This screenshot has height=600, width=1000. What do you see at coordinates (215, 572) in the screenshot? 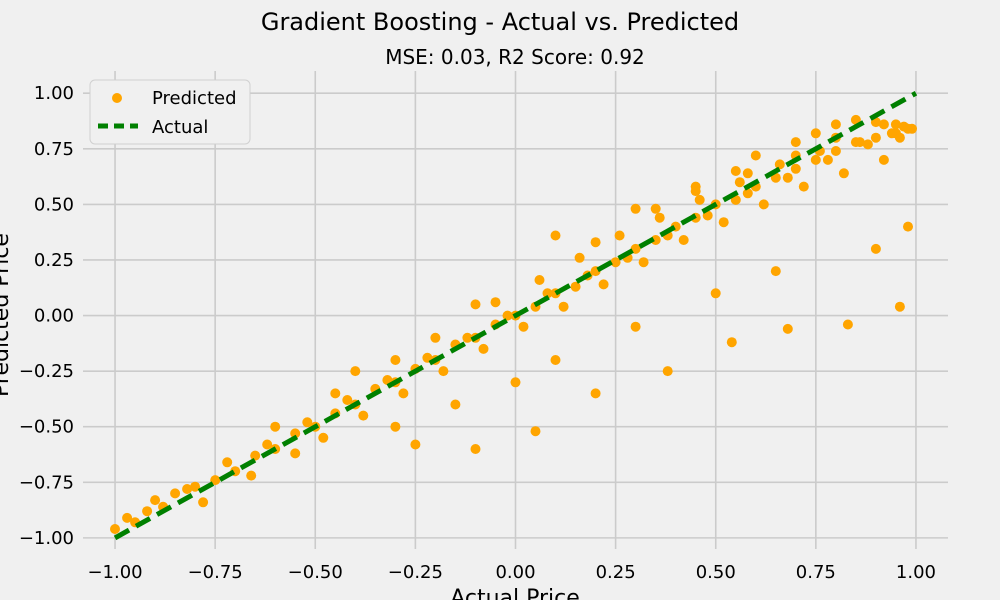
I see `x-tick-label: −0.75` at bounding box center [215, 572].